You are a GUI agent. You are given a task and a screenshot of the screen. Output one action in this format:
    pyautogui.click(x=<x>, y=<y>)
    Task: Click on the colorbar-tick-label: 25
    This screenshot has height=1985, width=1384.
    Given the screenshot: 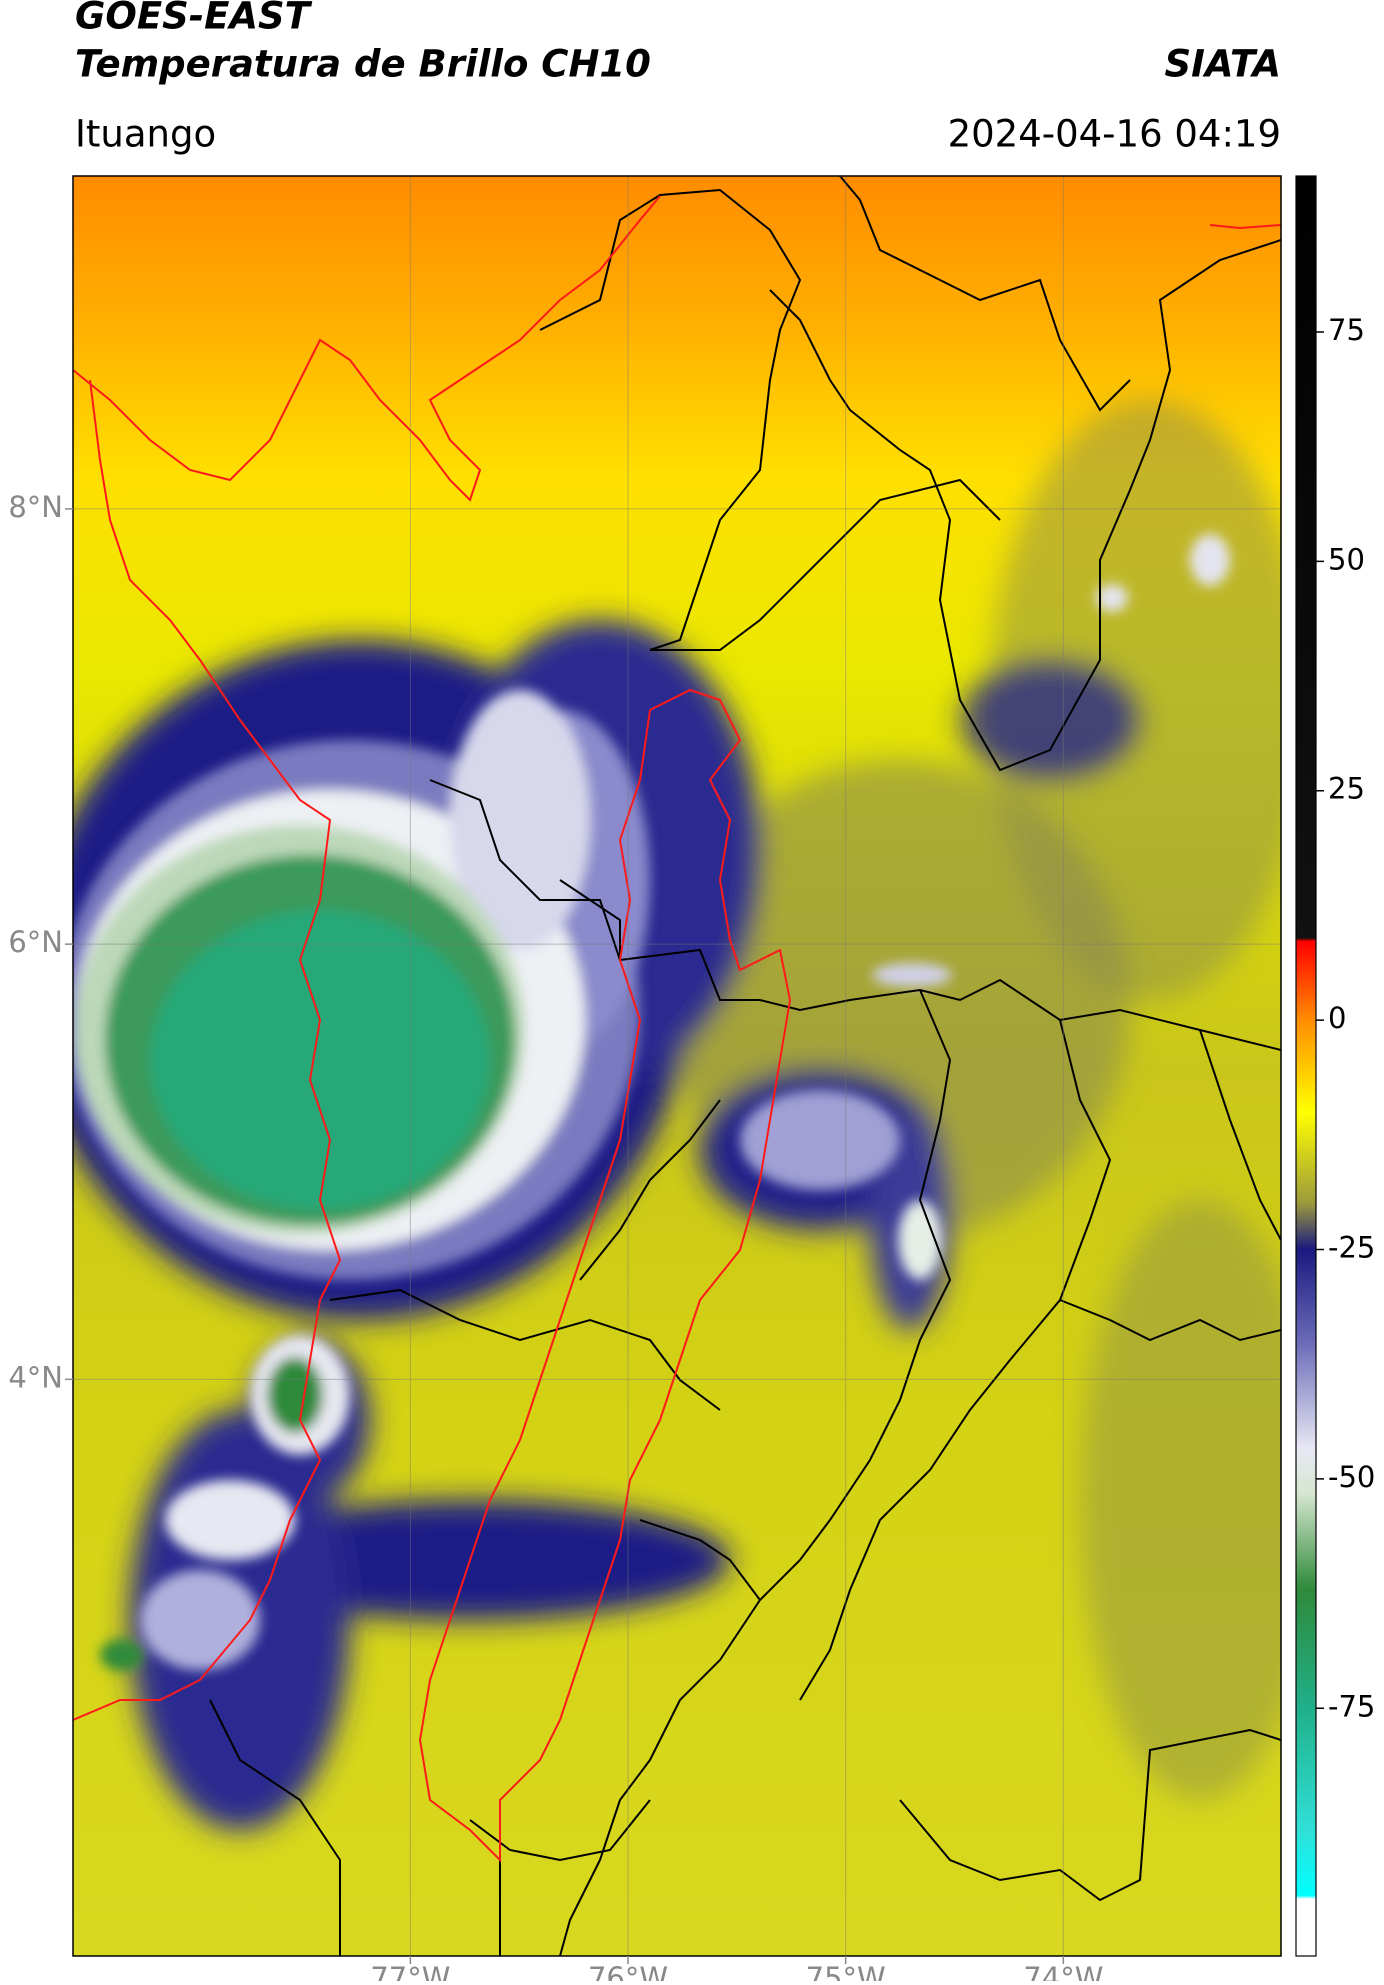 What is the action you would take?
    pyautogui.click(x=1346, y=789)
    